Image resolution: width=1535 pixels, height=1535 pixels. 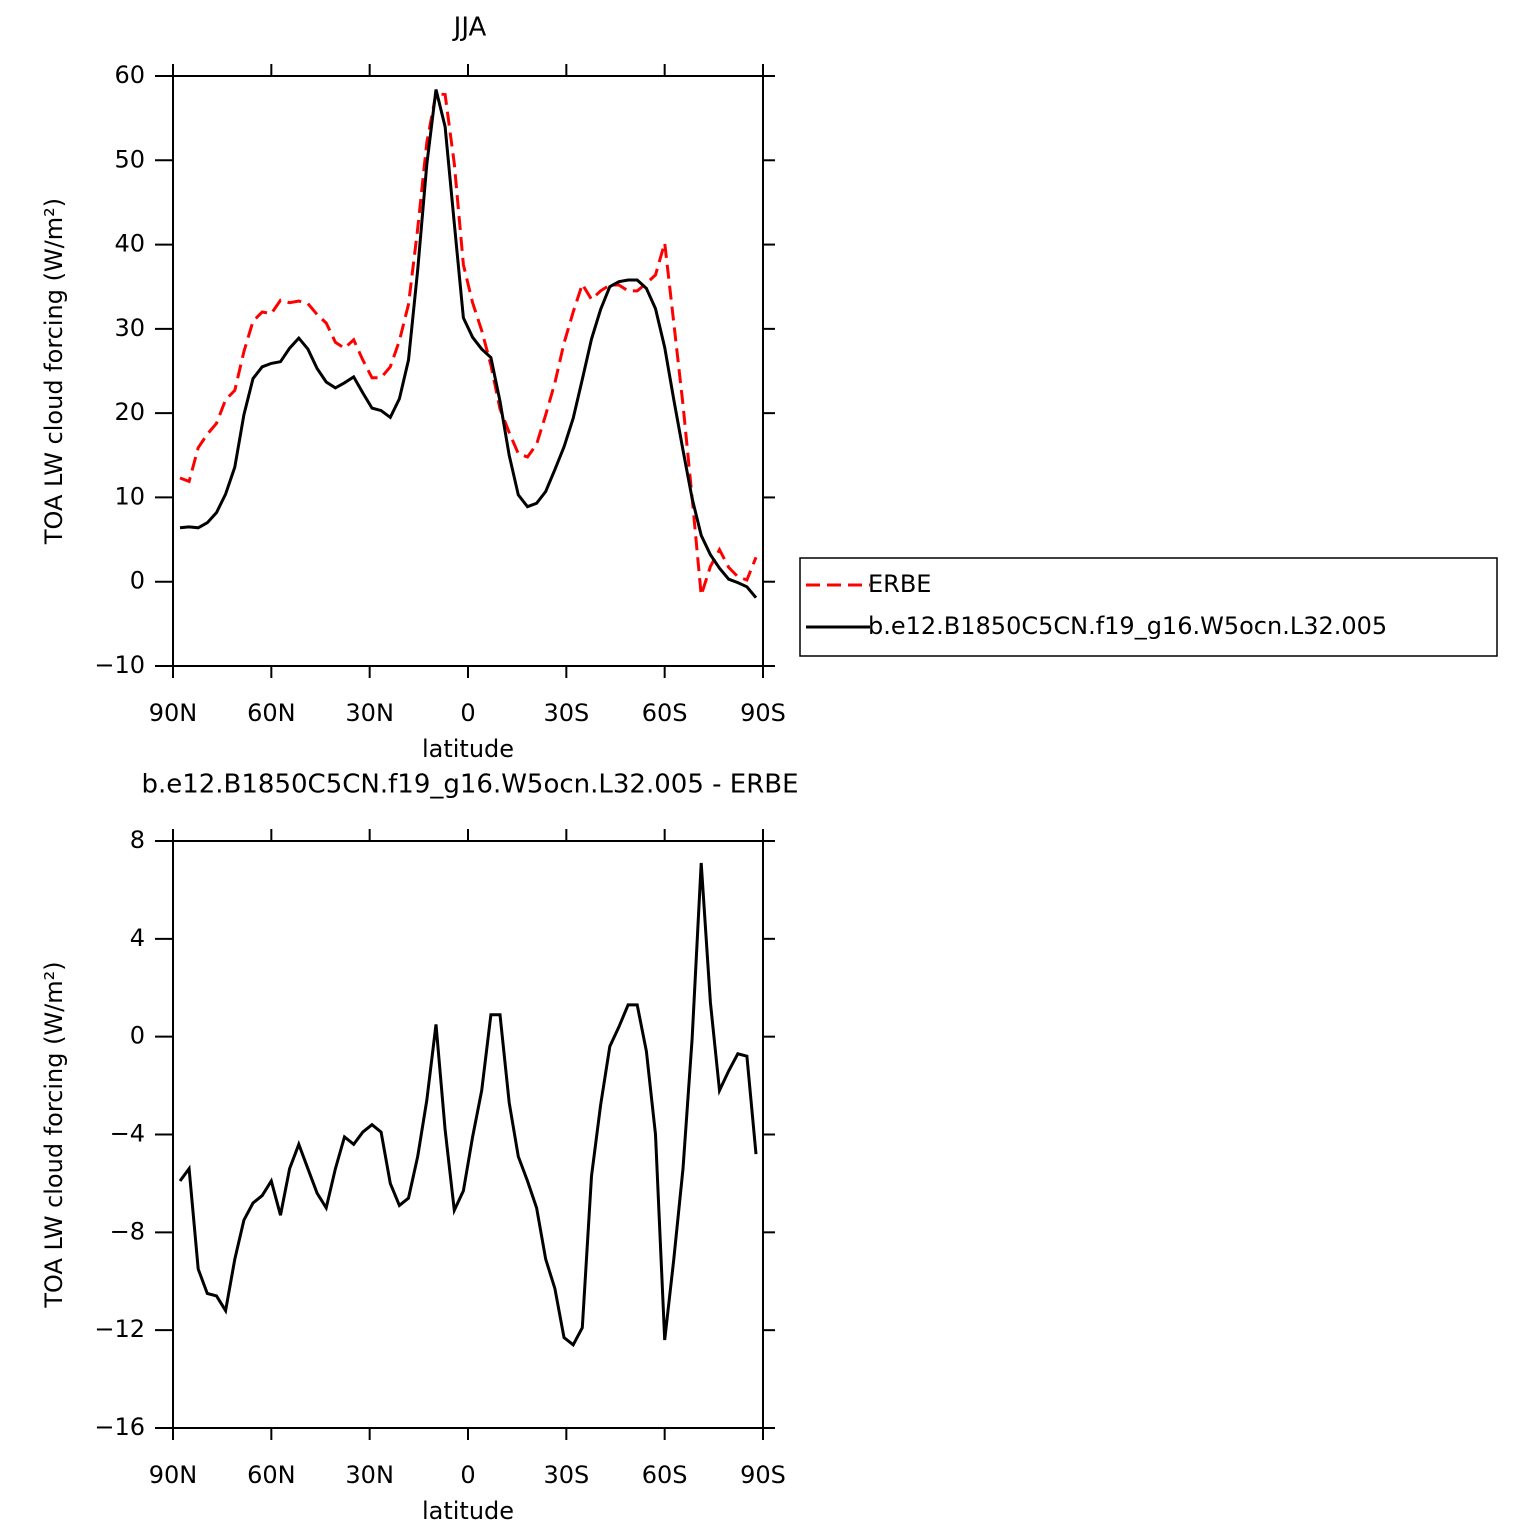 I want to click on y-tick-label: 20, so click(x=129, y=412).